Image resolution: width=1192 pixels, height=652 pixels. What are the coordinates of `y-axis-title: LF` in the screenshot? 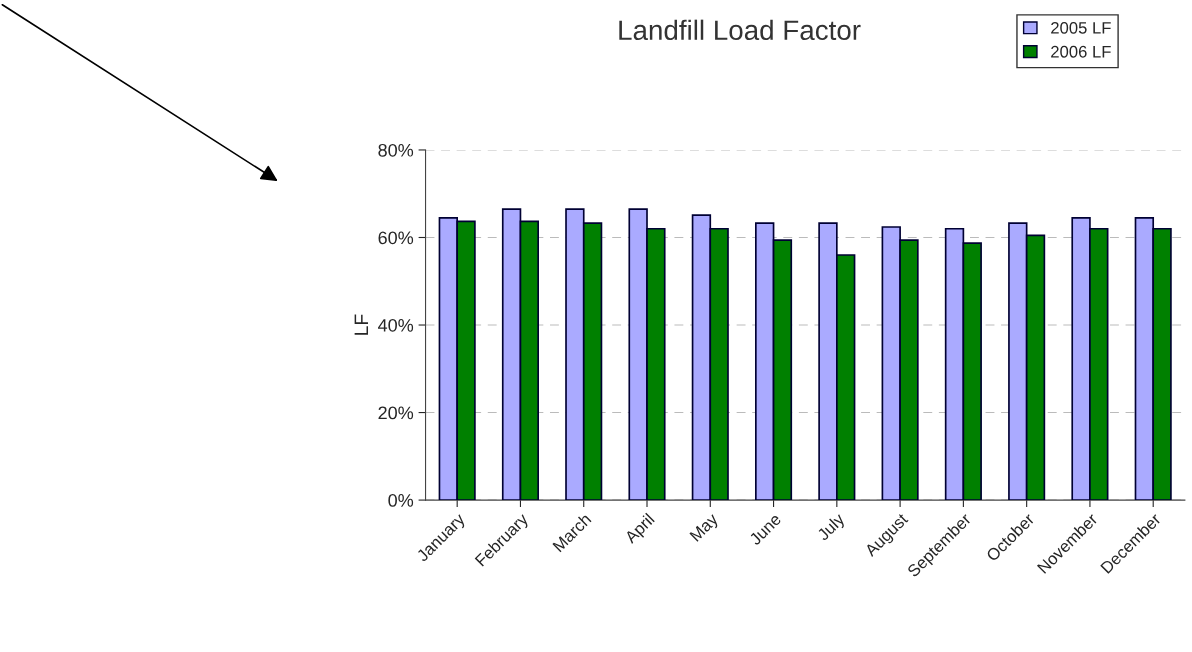 It's located at (361, 324).